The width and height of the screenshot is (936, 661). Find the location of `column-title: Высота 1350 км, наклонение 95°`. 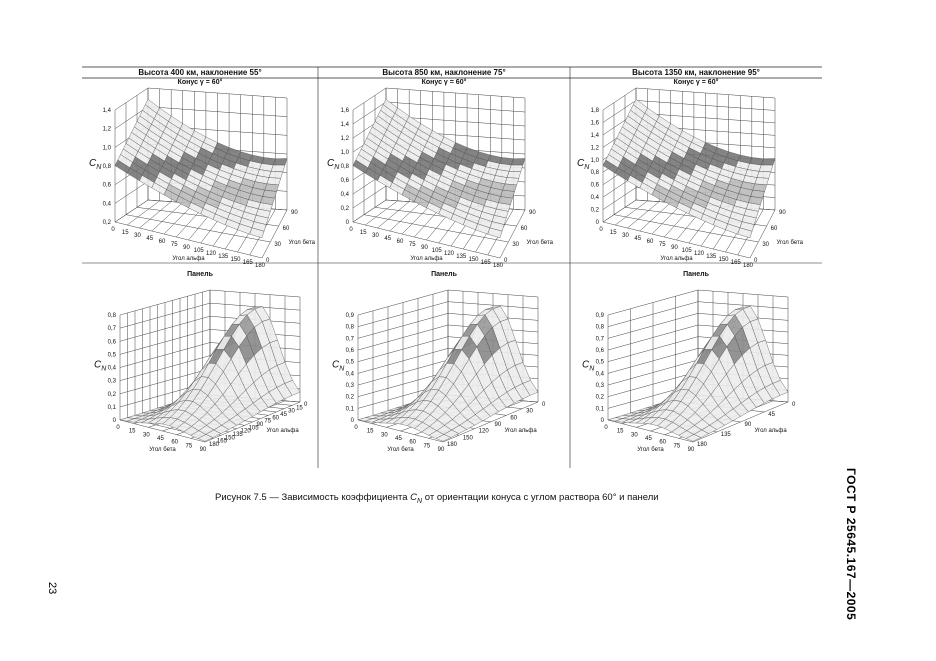

column-title: Высота 1350 км, наклонение 95° is located at coordinates (696, 72).